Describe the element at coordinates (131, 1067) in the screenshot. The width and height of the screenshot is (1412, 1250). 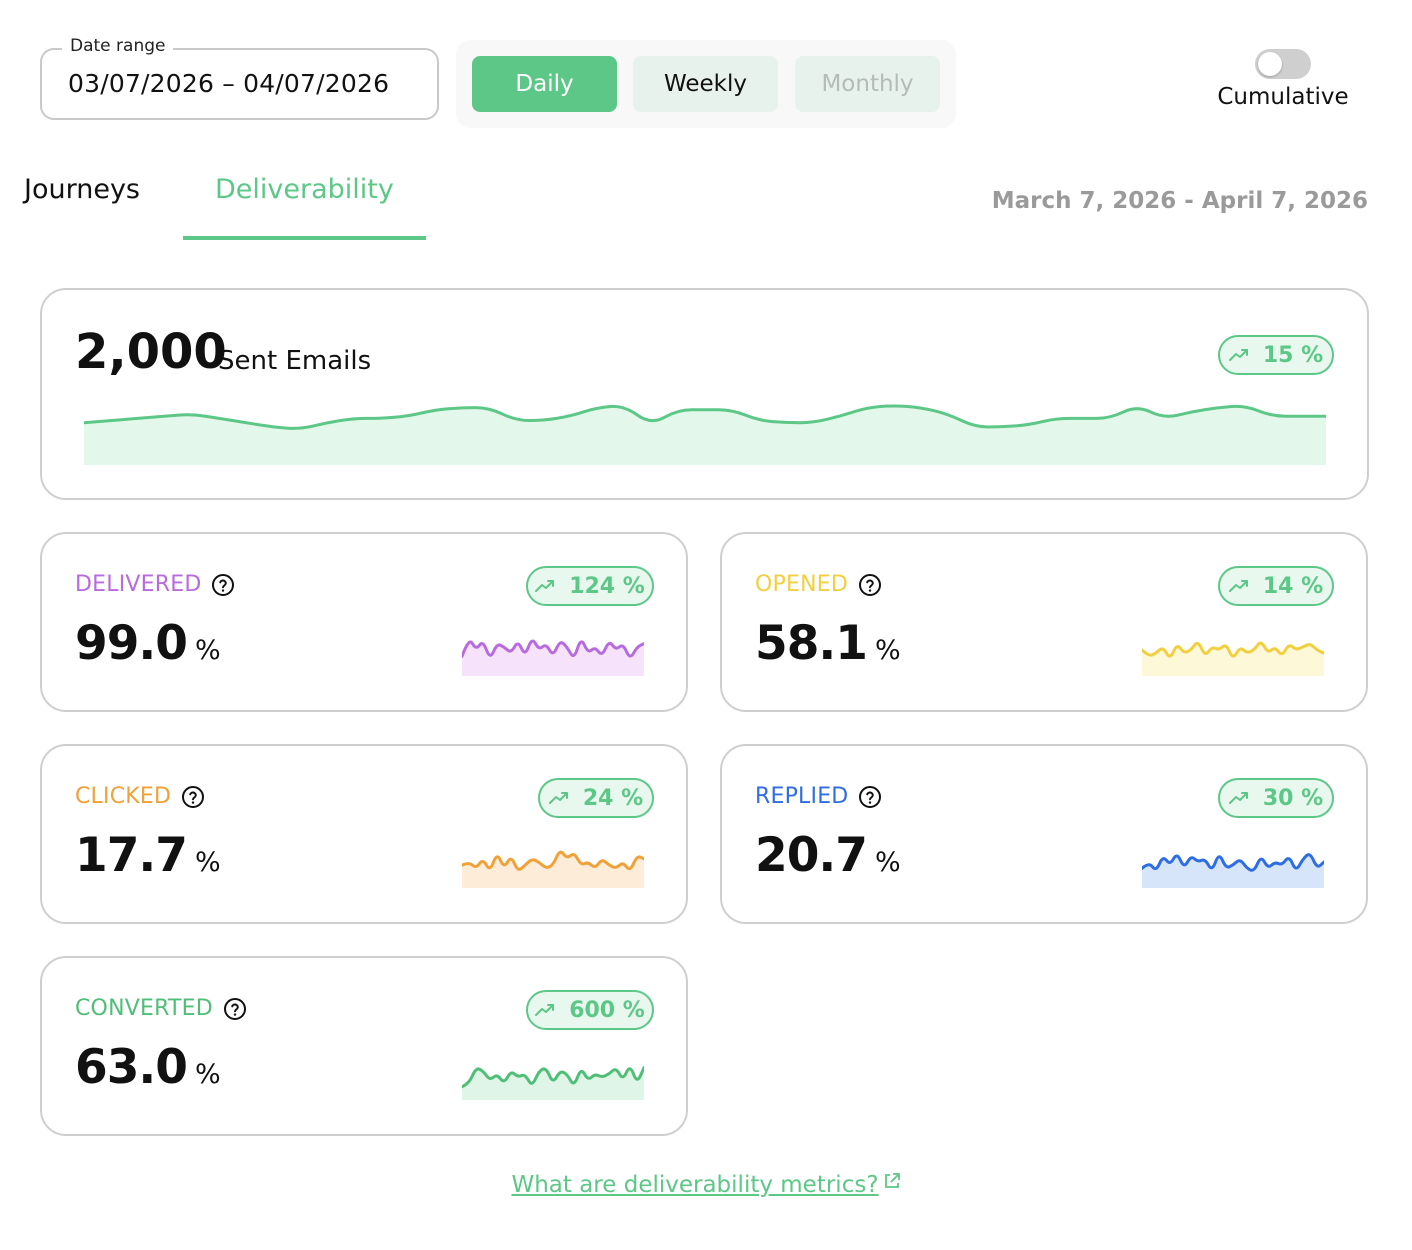
I see `metric-value: 63.0` at that location.